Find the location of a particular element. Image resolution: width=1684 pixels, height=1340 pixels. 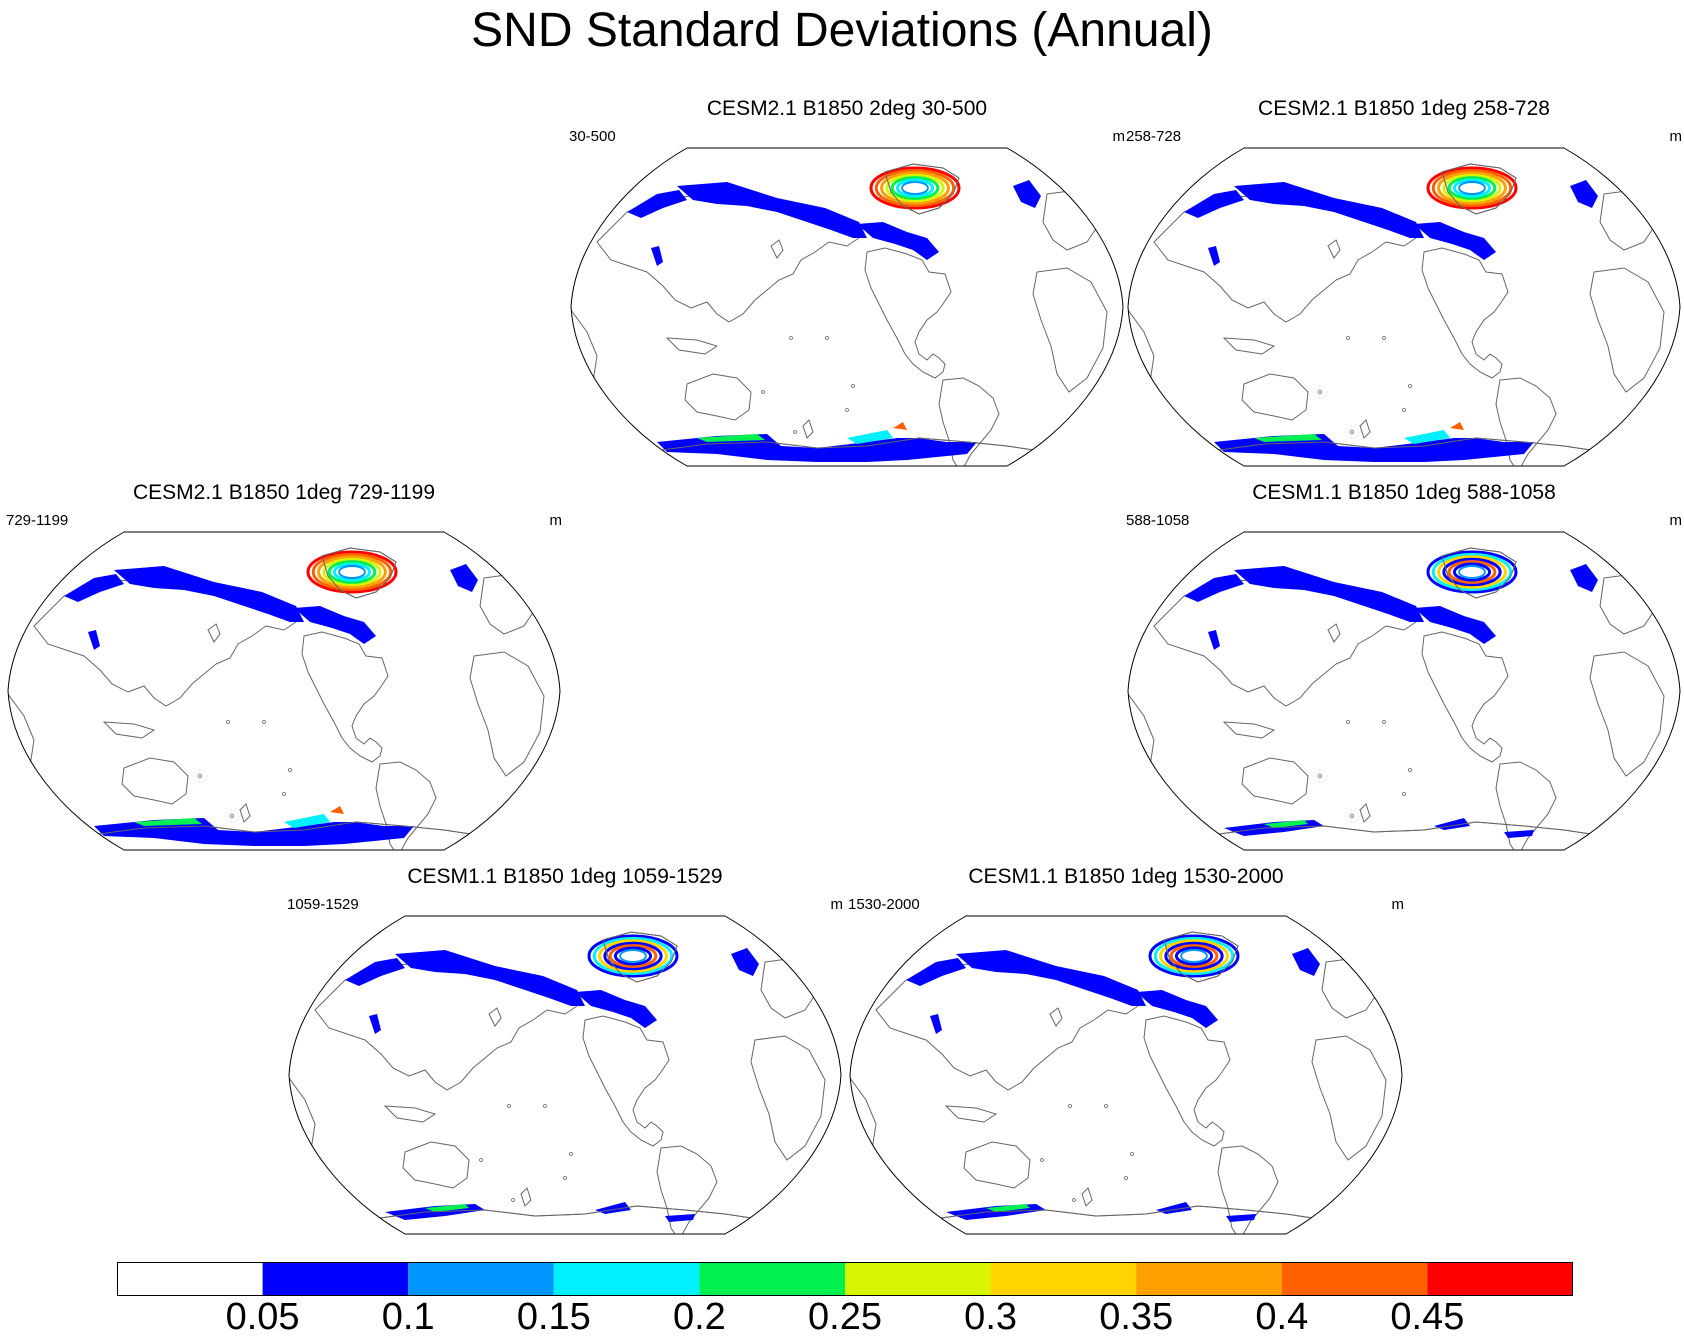

map-panel-cesm11-1deg-1530-2000: CESM1.1 B1850 1deg 1530-2000 1530-2000 m is located at coordinates (1126, 1054).